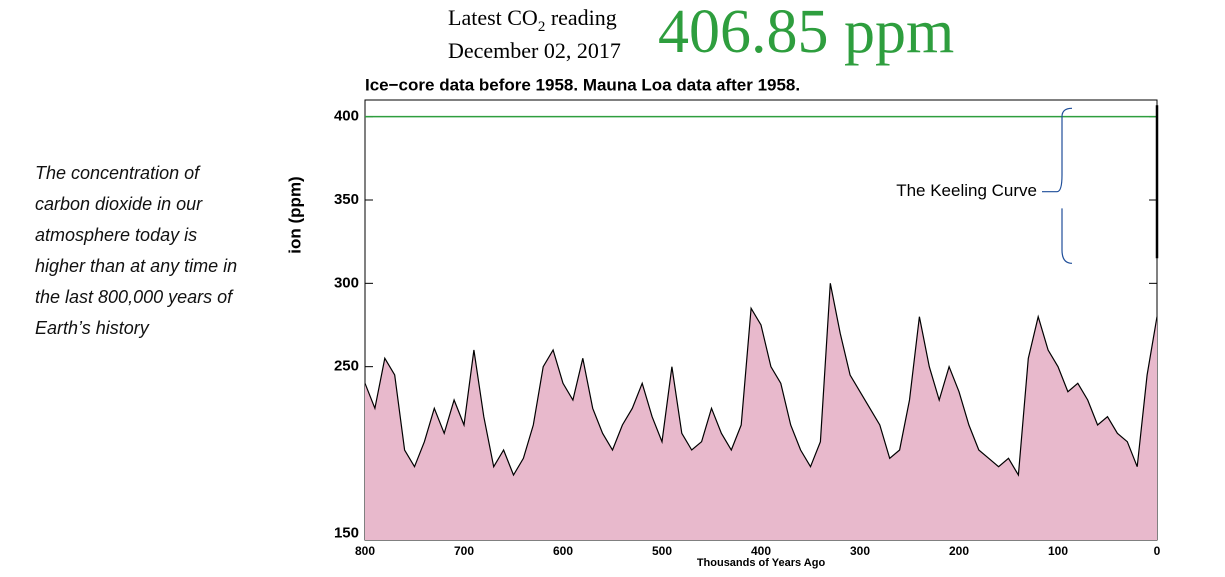  I want to click on x-tick-label: 200, so click(959, 551).